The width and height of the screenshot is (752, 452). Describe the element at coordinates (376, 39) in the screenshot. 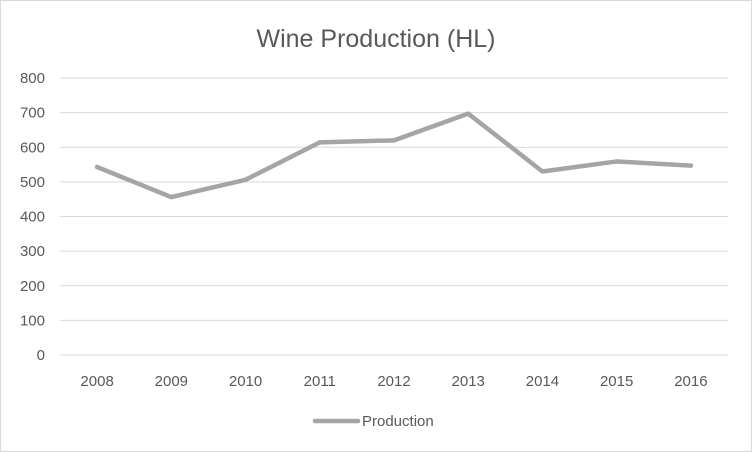

I see `chart-title: Wine Production (HL)` at that location.